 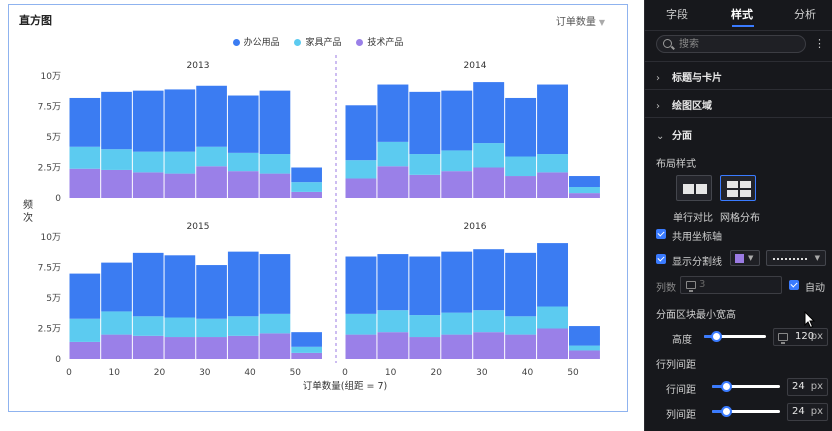 I want to click on more-icon: ⋮, so click(x=819, y=43).